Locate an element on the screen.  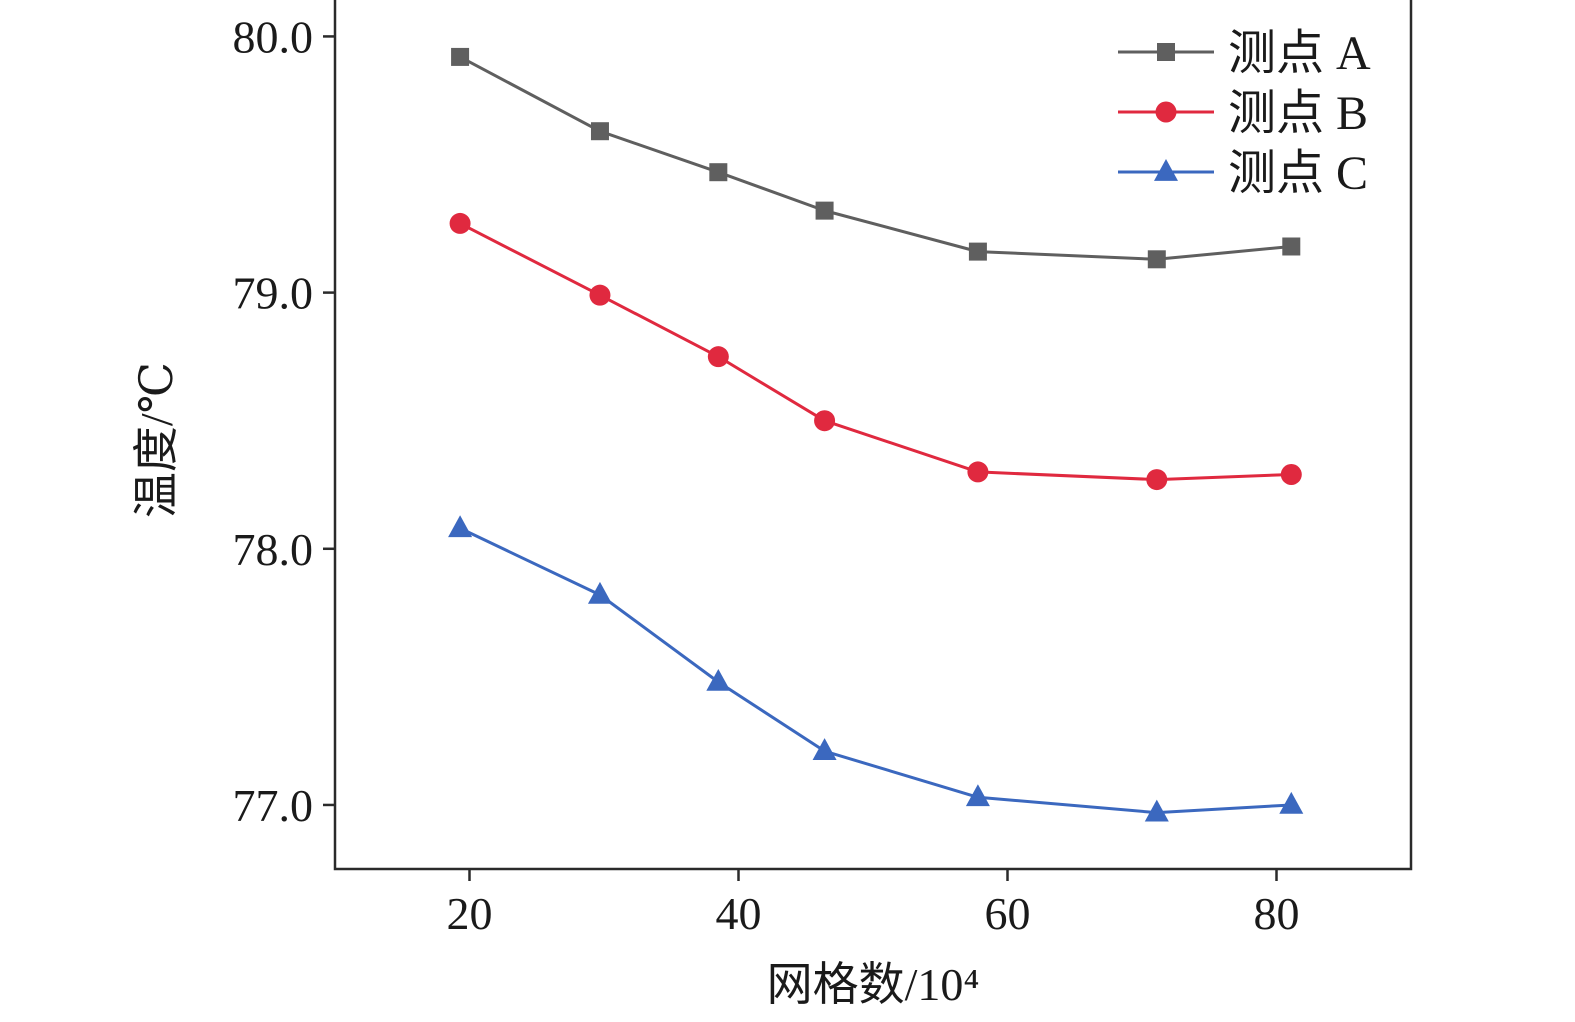
y-tick-label: 80.0 is located at coordinates (273, 36).